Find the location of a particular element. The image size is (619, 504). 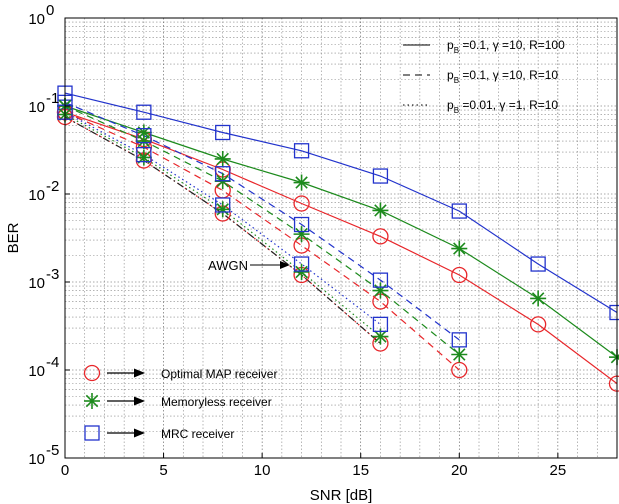

y-tick-exponent: -1 is located at coordinates (52, 98).